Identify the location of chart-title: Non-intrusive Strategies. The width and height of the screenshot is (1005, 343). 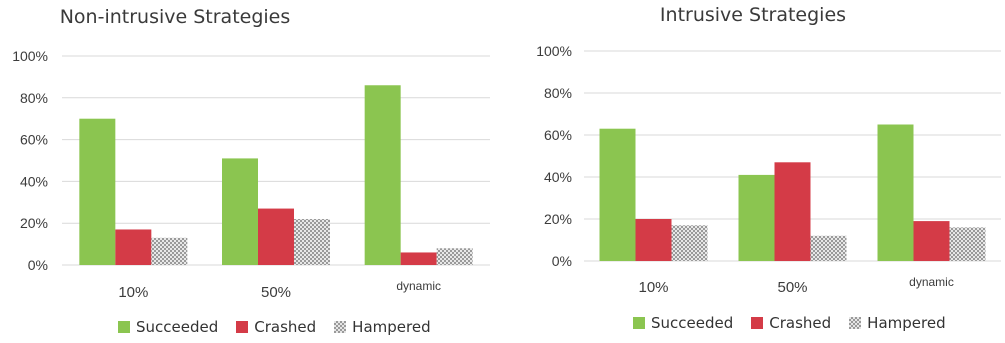
(175, 17).